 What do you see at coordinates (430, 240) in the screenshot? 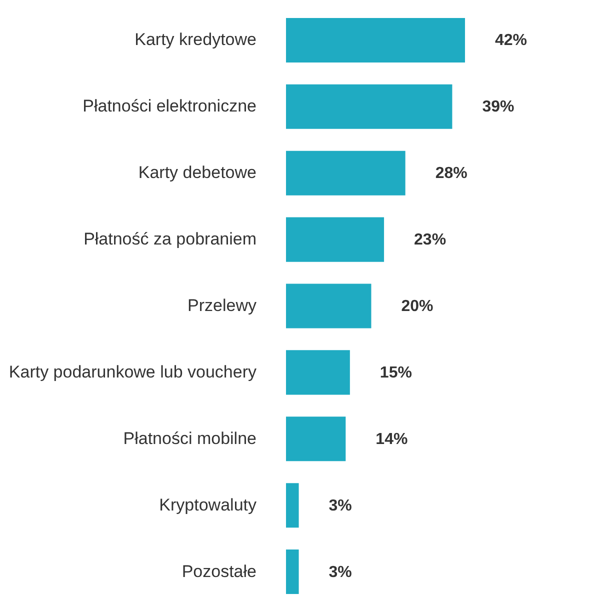
I see `data-label: 23%` at bounding box center [430, 240].